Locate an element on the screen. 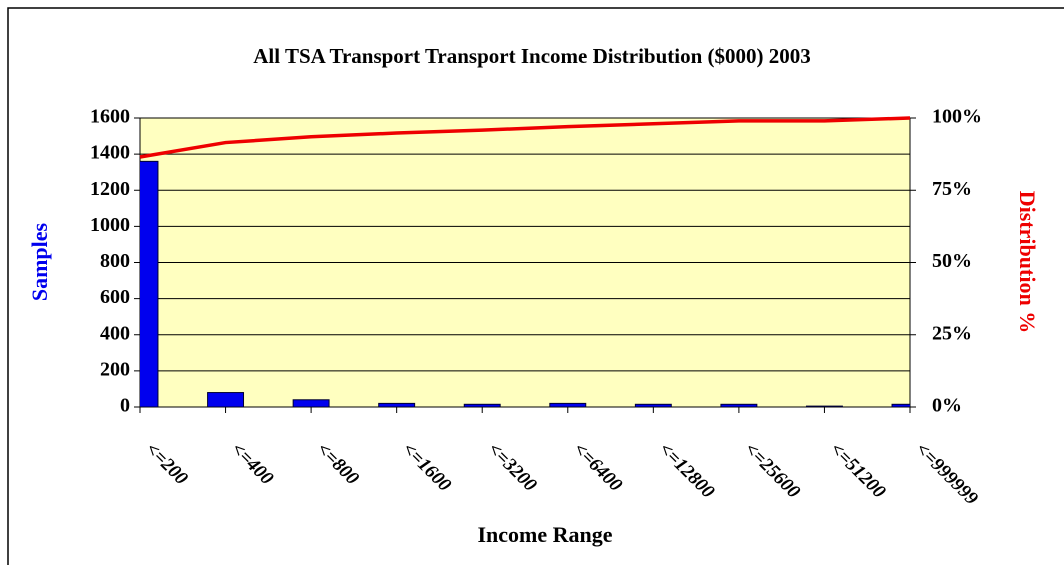 The height and width of the screenshot is (565, 1064). y2-tick-label: 50% is located at coordinates (952, 261).